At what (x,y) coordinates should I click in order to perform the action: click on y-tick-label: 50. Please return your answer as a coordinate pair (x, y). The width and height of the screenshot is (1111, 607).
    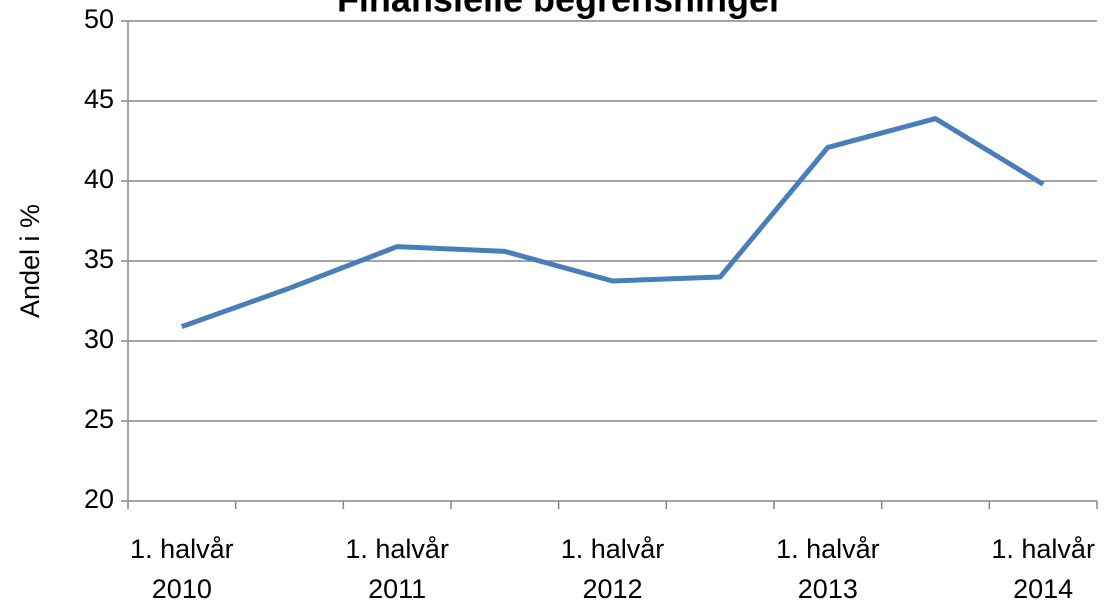
    Looking at the image, I should click on (99, 19).